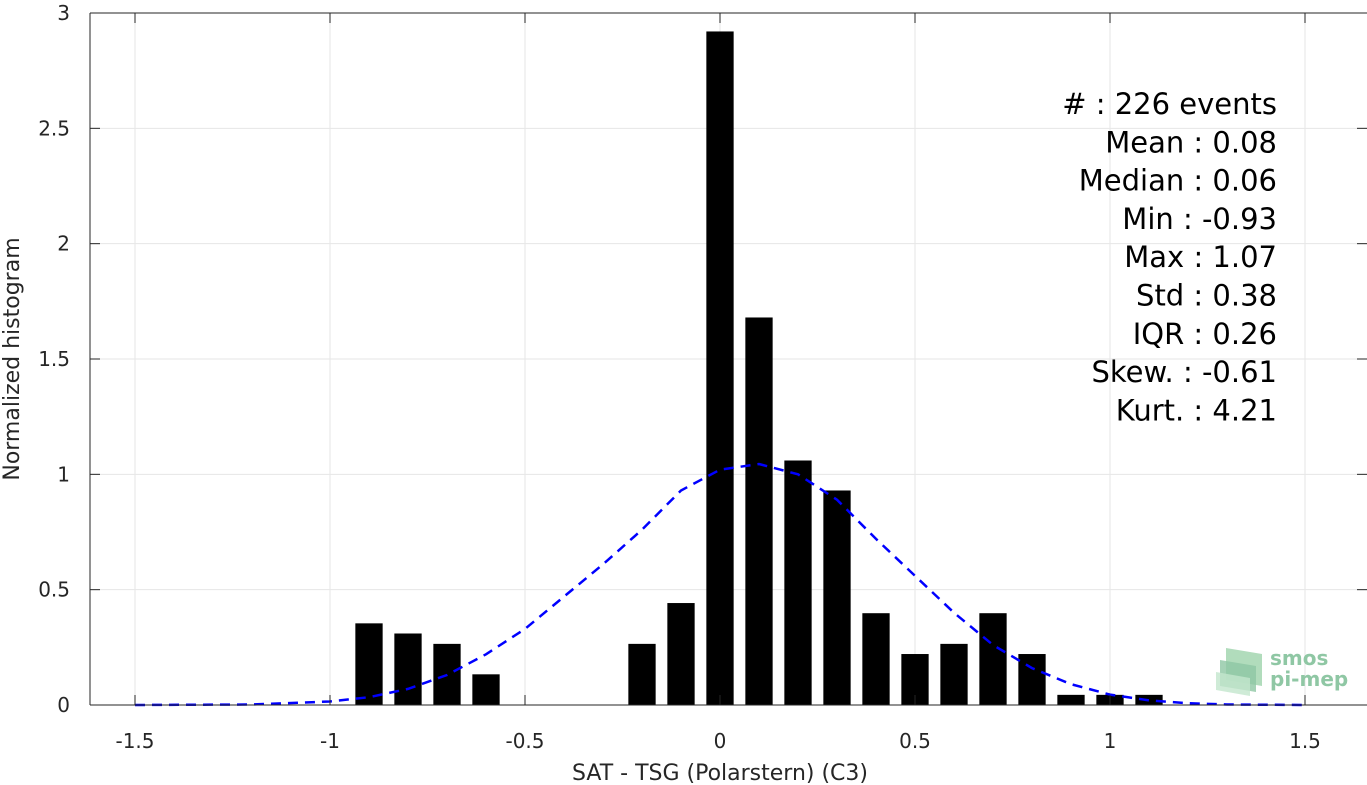 This screenshot has height=785, width=1367. I want to click on x-axis-label: SAT - TSG (Polarstern) (C3), so click(720, 773).